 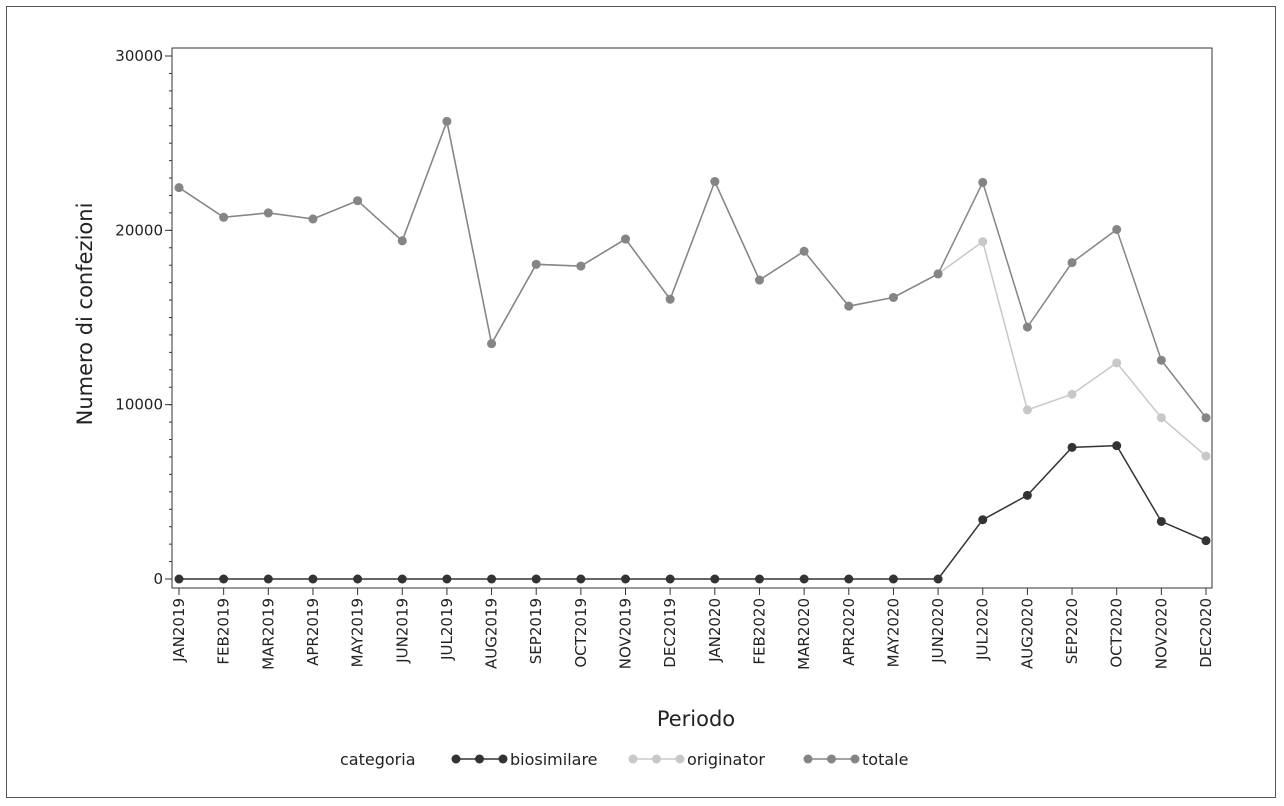 I want to click on x-tick-label: MAR2020, so click(x=804, y=634).